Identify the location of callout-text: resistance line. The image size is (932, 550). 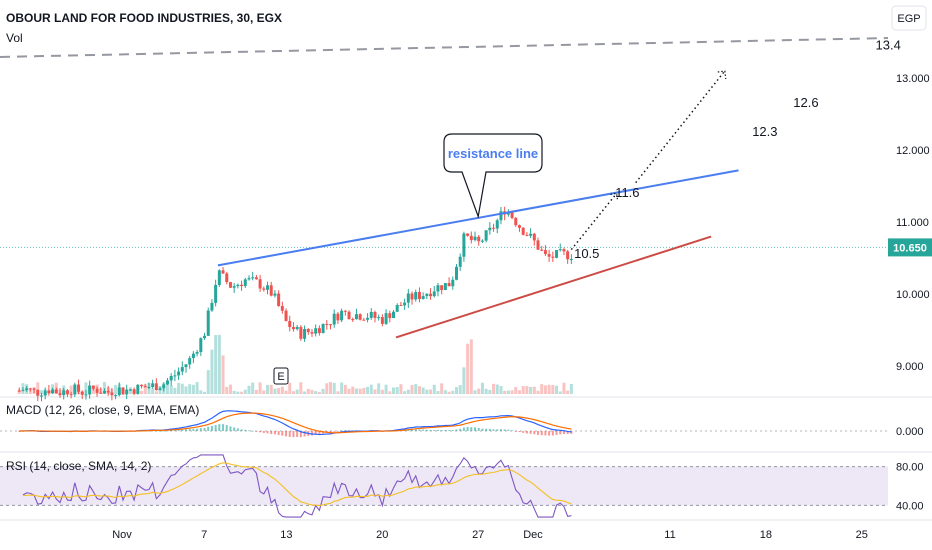
(493, 153).